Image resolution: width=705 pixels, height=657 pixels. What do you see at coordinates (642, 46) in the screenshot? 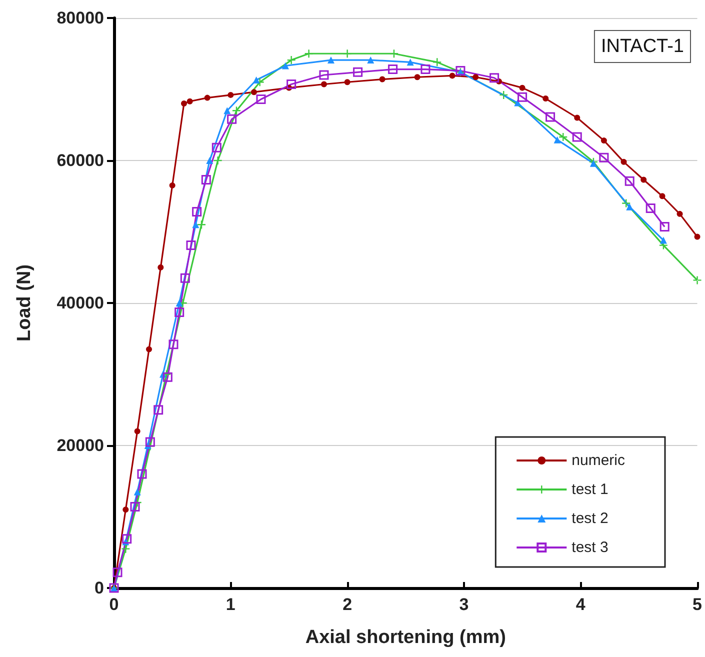
I see `annotation: INTACT-1` at bounding box center [642, 46].